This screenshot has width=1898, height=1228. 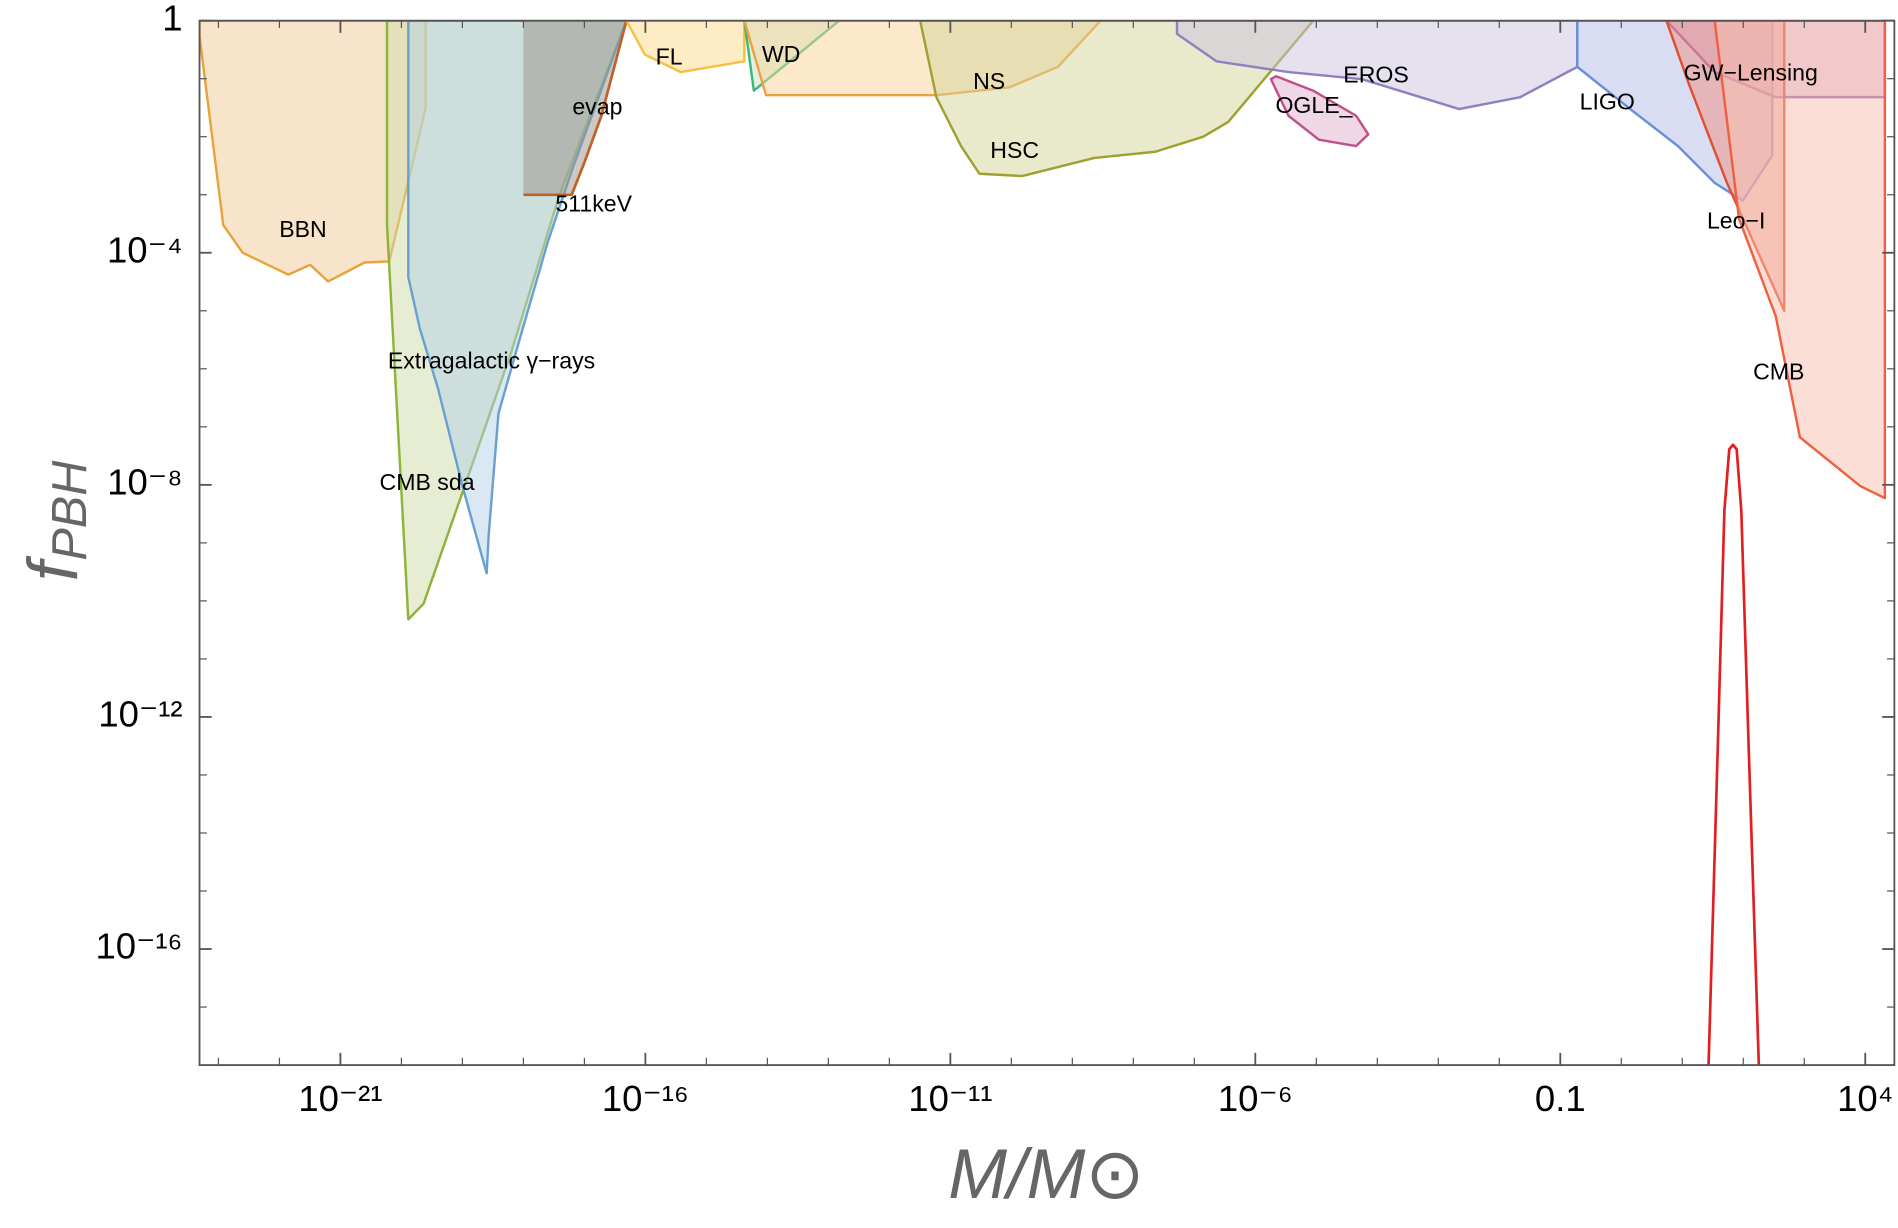 What do you see at coordinates (1314, 105) in the screenshot?
I see `region-label: OGLE_` at bounding box center [1314, 105].